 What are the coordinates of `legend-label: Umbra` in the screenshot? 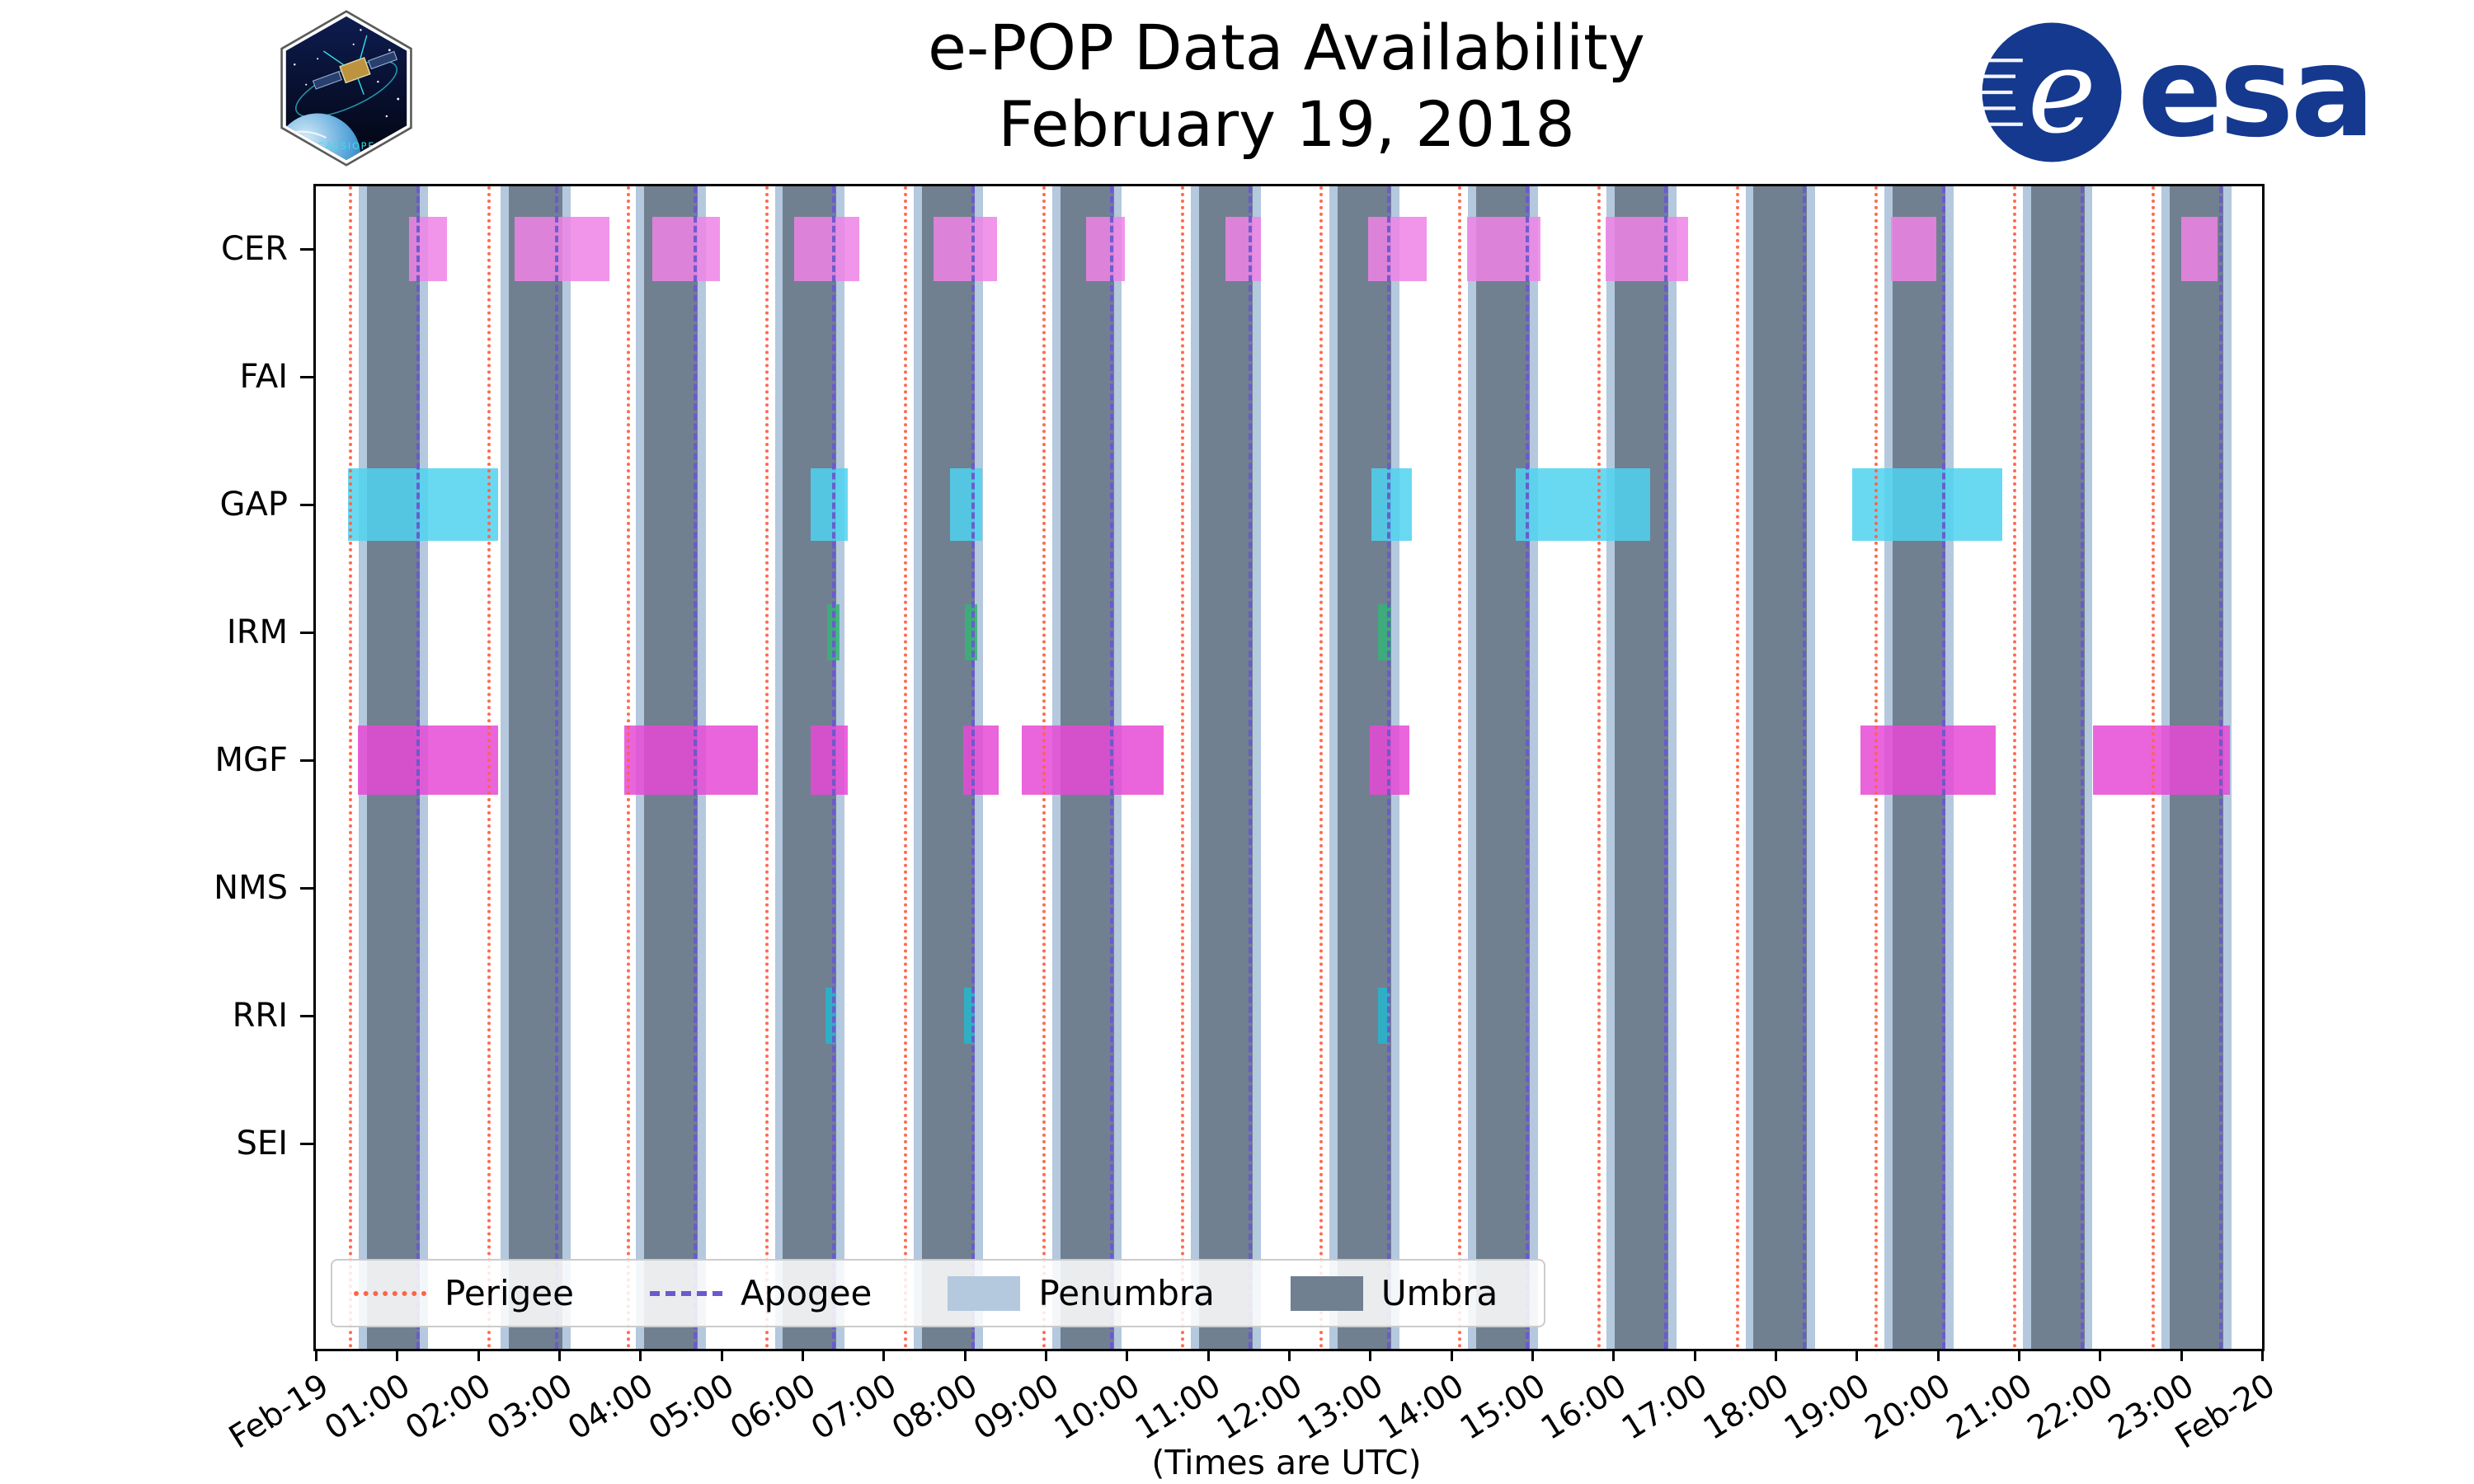 It's located at (1439, 1293).